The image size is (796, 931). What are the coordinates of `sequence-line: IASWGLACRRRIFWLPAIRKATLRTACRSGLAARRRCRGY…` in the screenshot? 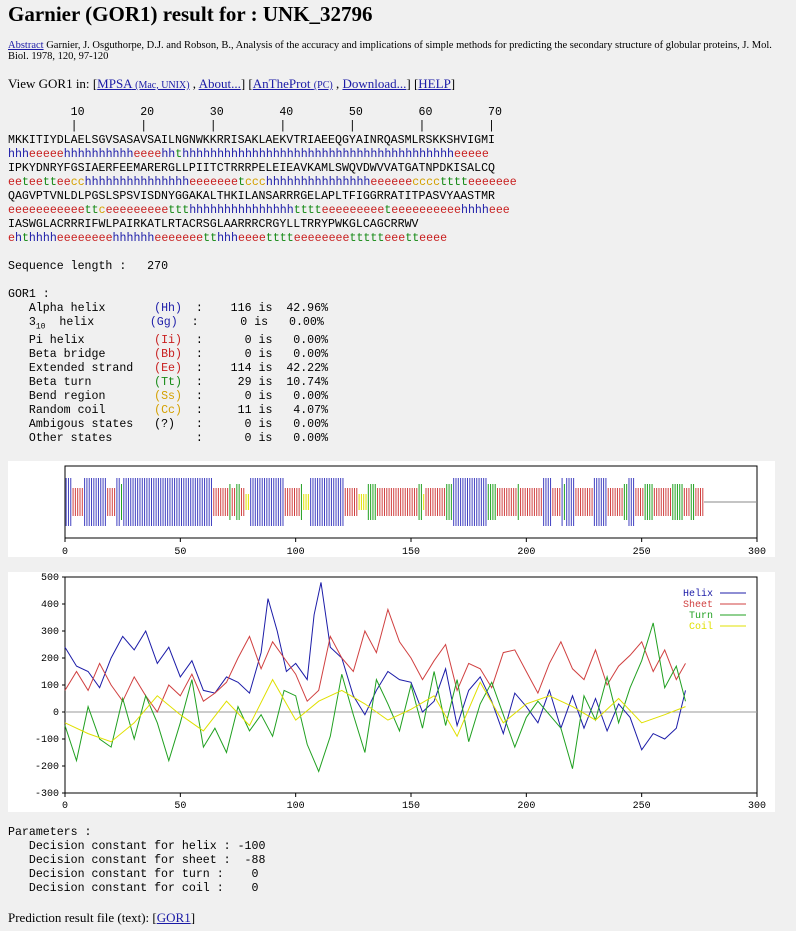 It's located at (213, 224).